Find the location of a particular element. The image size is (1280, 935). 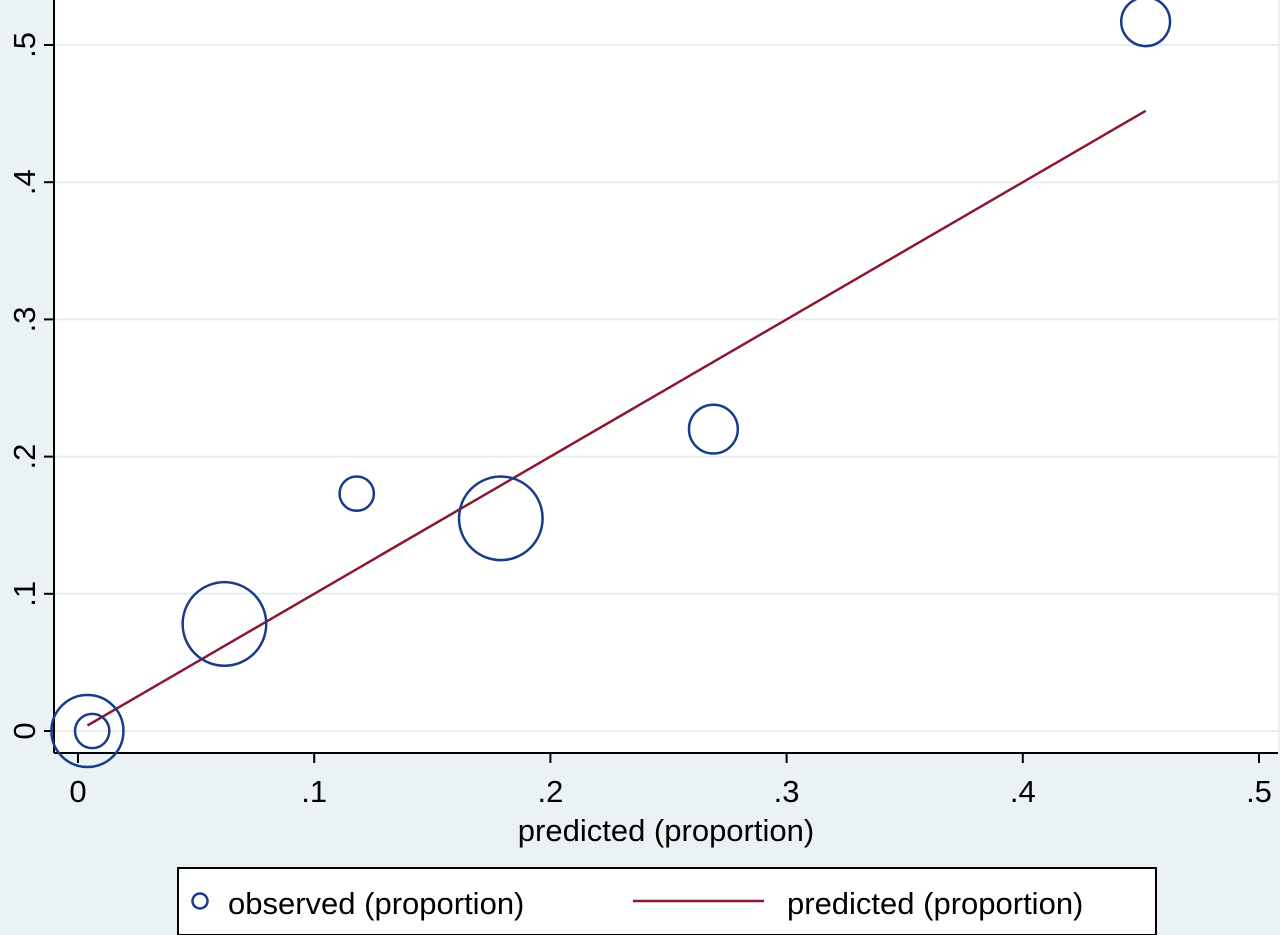

y-tick-label: .5 is located at coordinates (24, 45).